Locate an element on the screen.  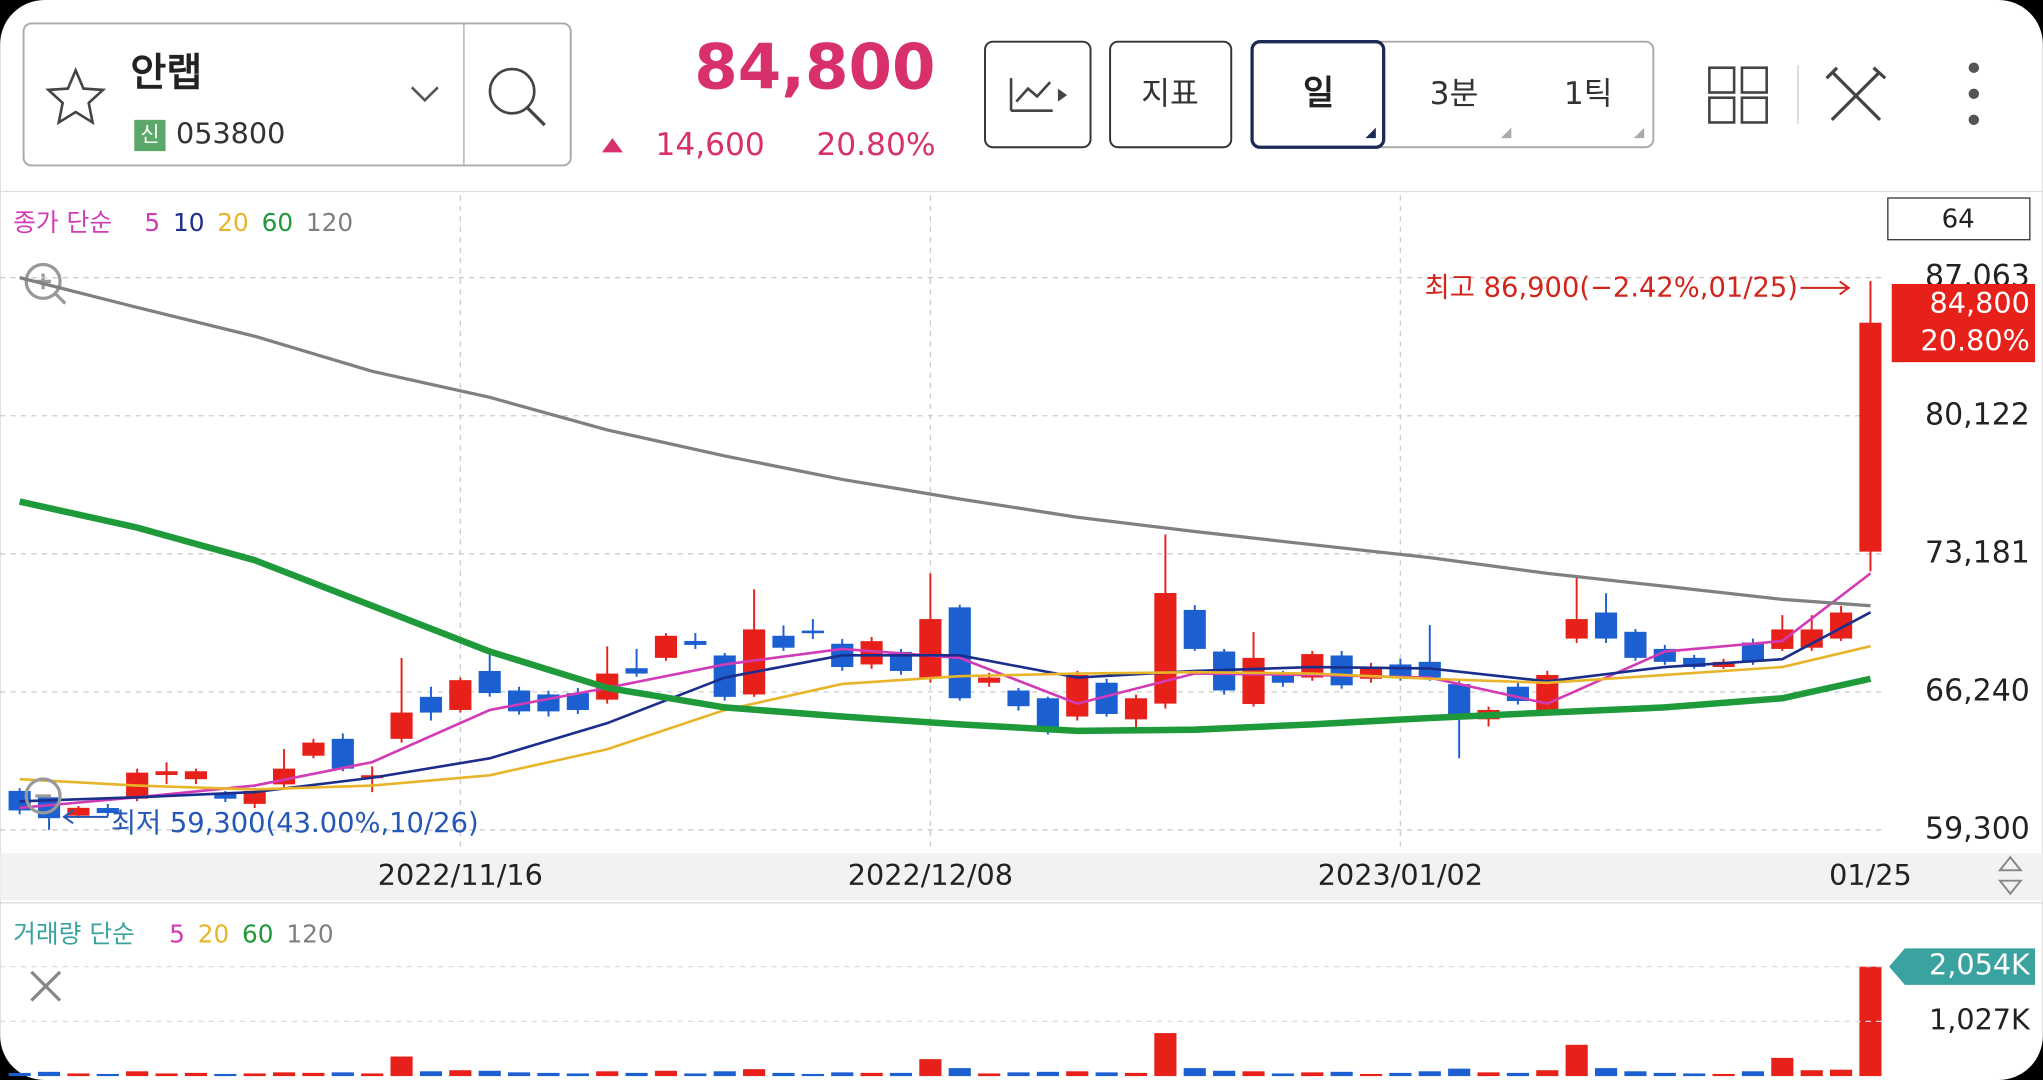
stock-name: 안랩 is located at coordinates (166, 73).